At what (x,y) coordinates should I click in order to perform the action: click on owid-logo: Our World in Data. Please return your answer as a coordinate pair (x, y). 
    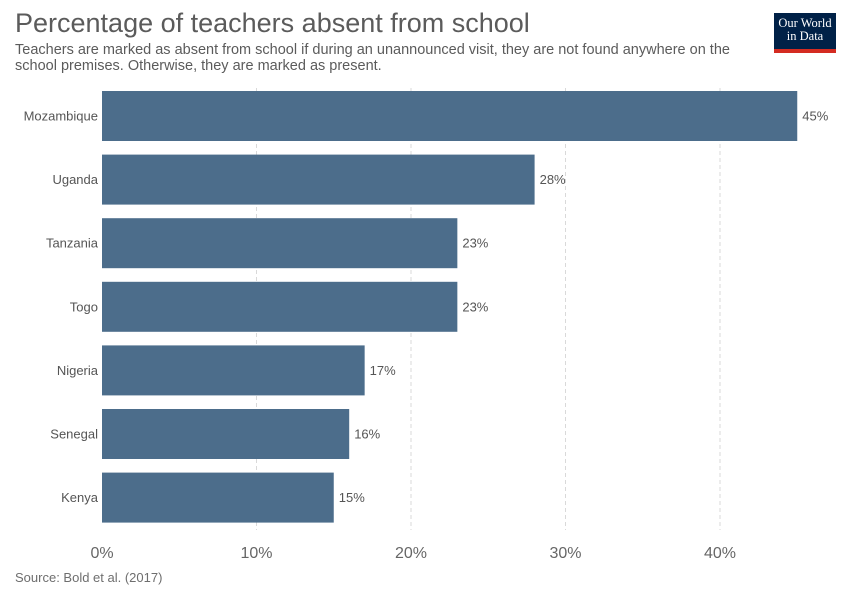
    Looking at the image, I should click on (805, 31).